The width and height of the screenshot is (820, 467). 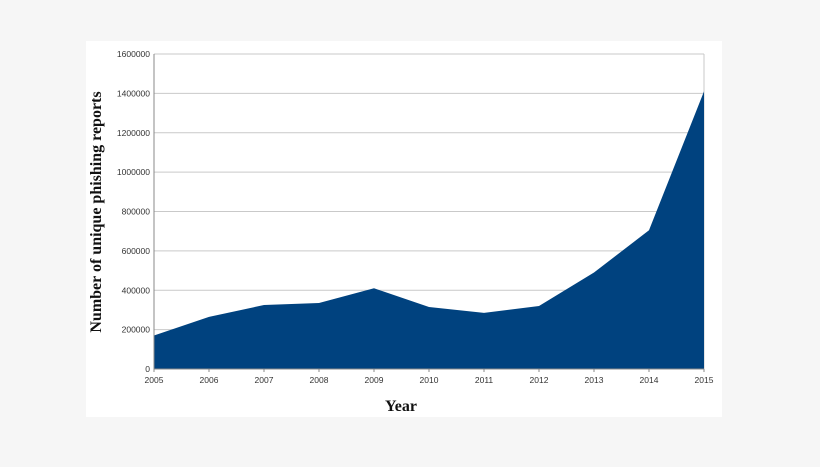 What do you see at coordinates (594, 380) in the screenshot?
I see `x-tick-label: 2013` at bounding box center [594, 380].